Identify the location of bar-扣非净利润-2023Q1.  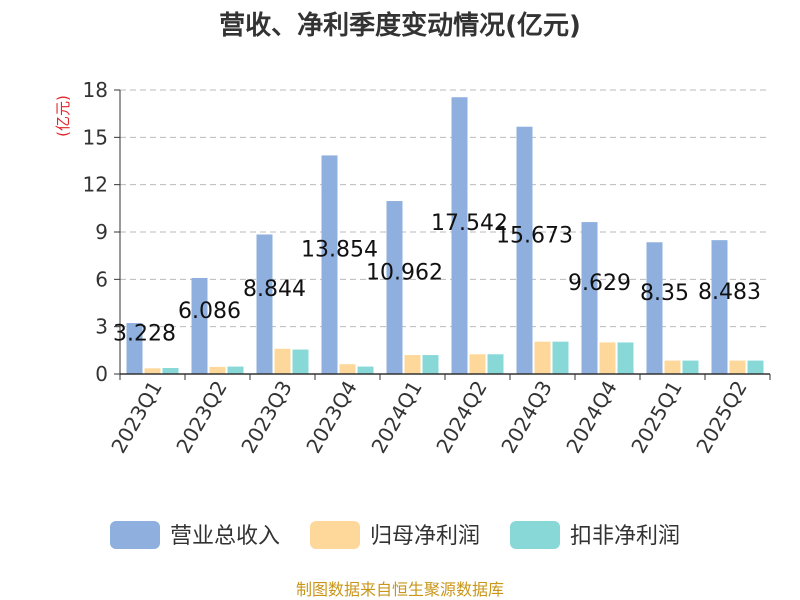
(170, 371).